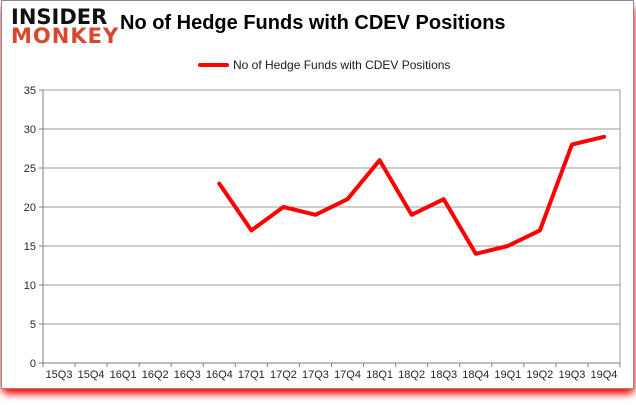 The width and height of the screenshot is (636, 405). I want to click on logo-line1: INSIDER, so click(59, 17).